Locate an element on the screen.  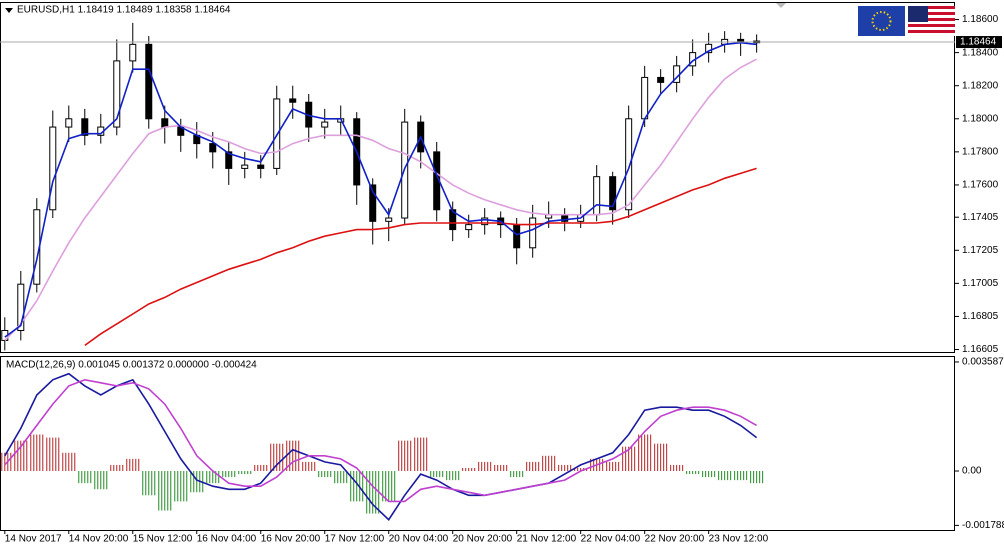
x-tick-label: 16 Nov 20:00 is located at coordinates (291, 539).